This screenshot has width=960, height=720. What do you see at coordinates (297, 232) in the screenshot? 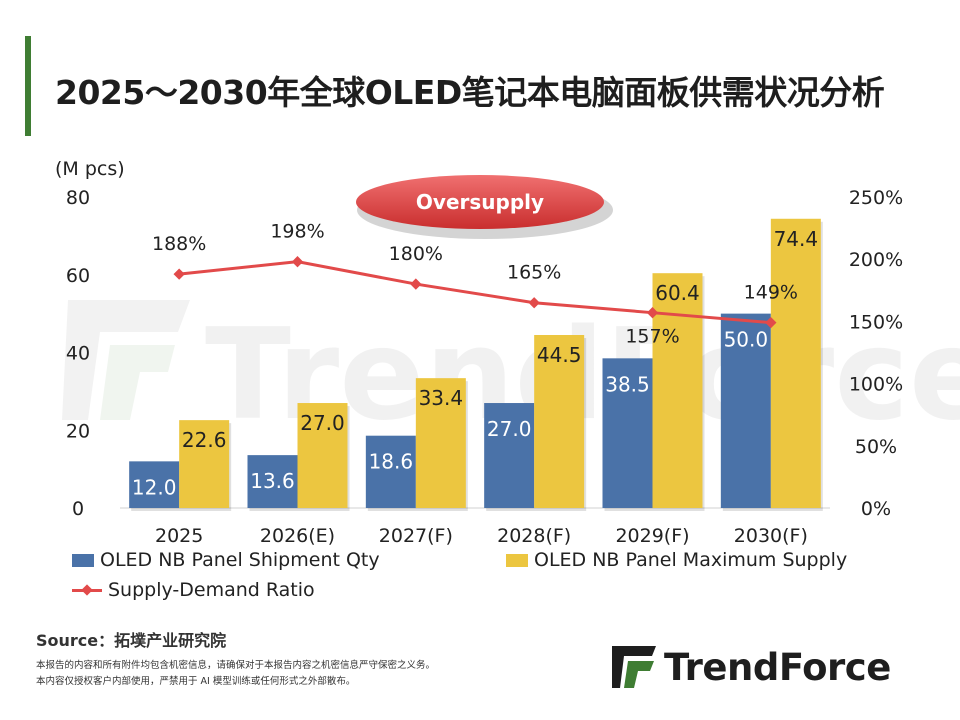
I see `ratio-label: 198%` at bounding box center [297, 232].